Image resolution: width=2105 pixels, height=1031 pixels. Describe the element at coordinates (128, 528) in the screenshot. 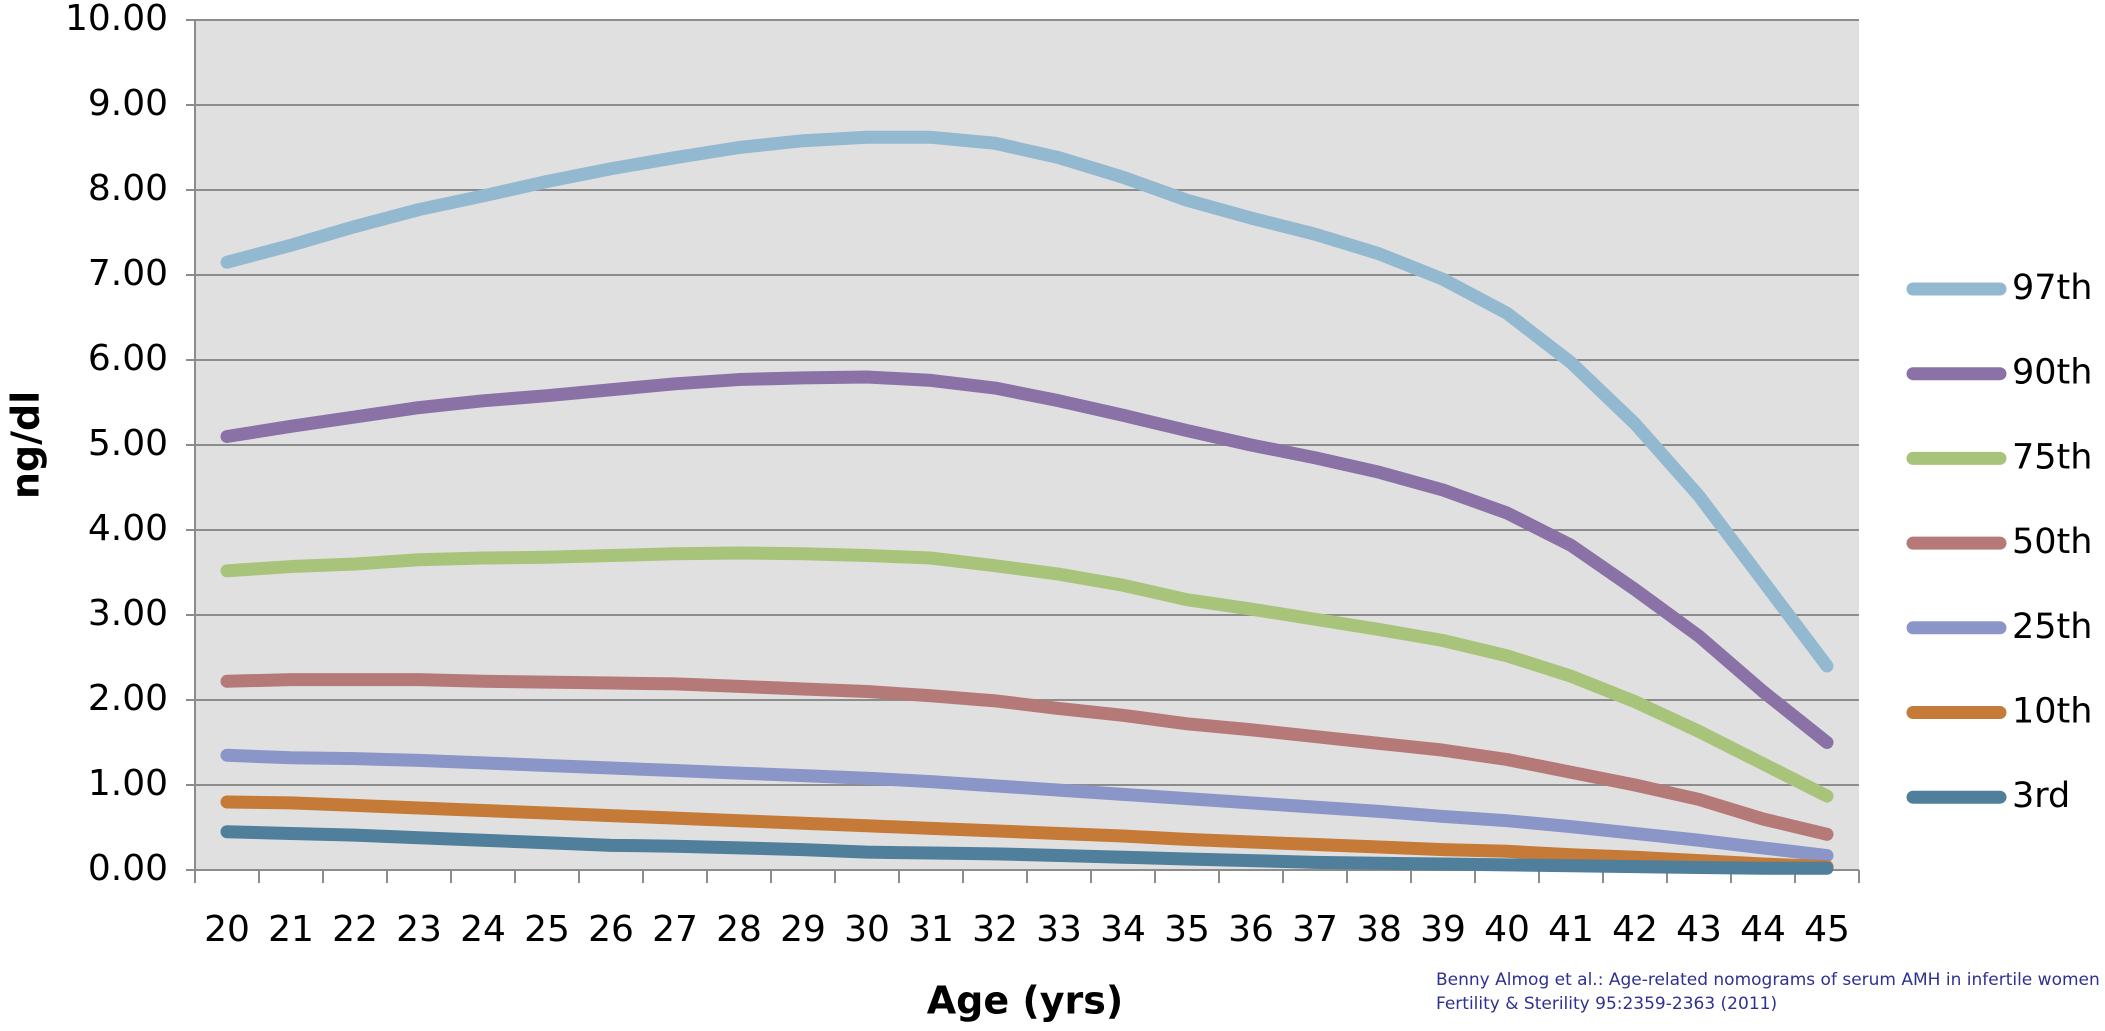

I see `y-tick-label: 4.00` at that location.